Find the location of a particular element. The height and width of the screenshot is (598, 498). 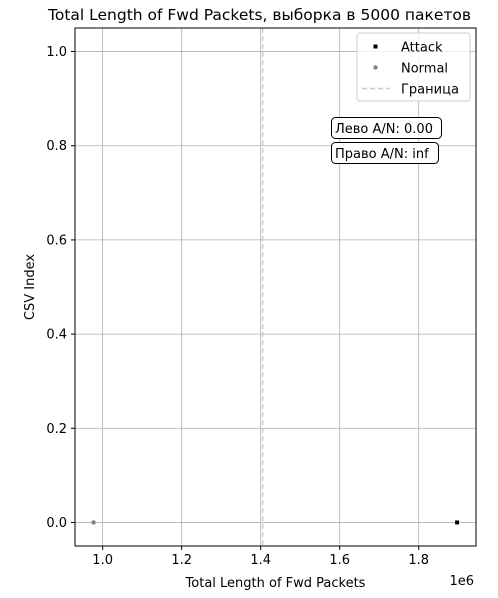

legend-normal-label: Normal is located at coordinates (424, 69).